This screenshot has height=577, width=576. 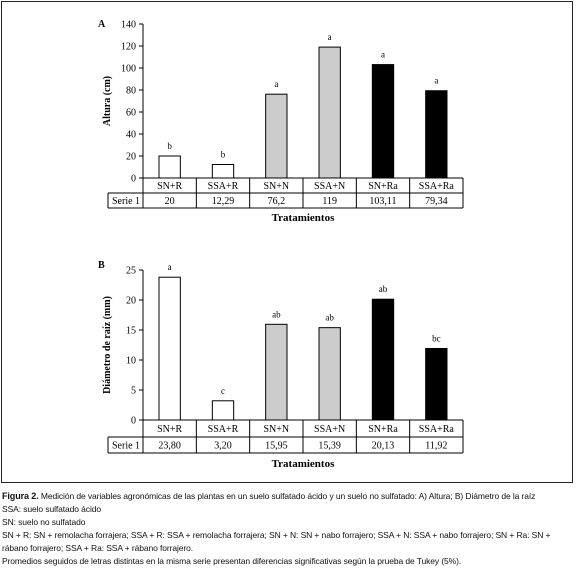 What do you see at coordinates (382, 201) in the screenshot?
I see `panel-a-value-label: 103,11` at bounding box center [382, 201].